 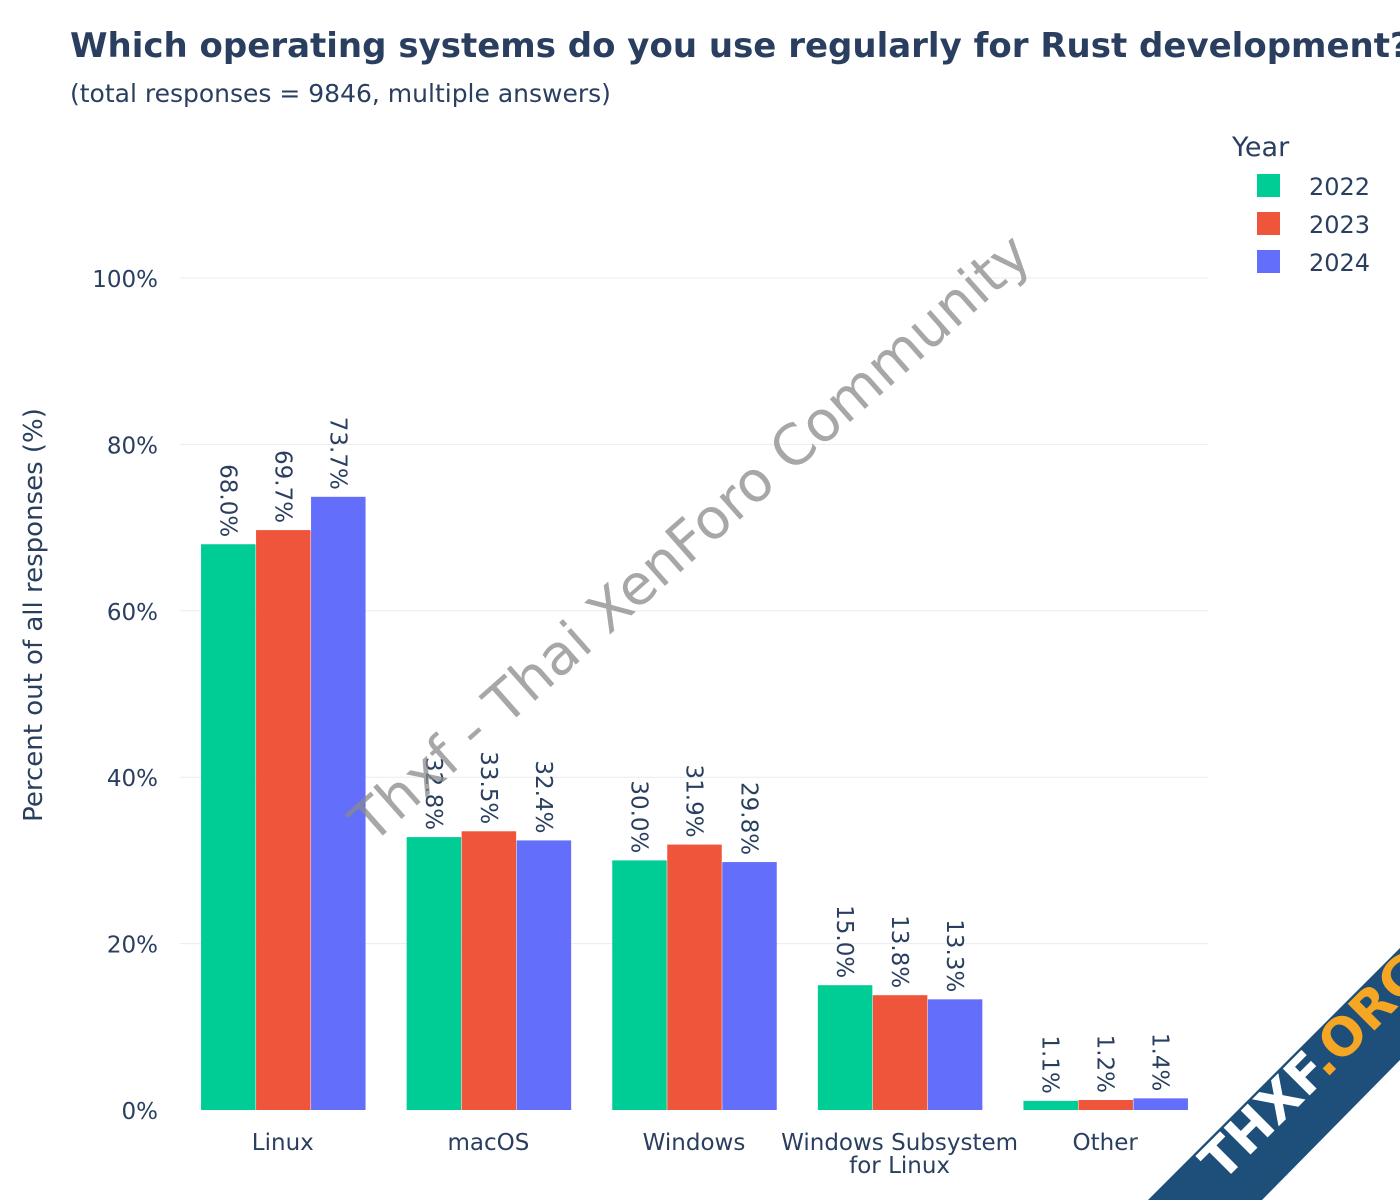 What do you see at coordinates (899, 1154) in the screenshot?
I see `x-tick-label: Windows Subsystem for Linux` at bounding box center [899, 1154].